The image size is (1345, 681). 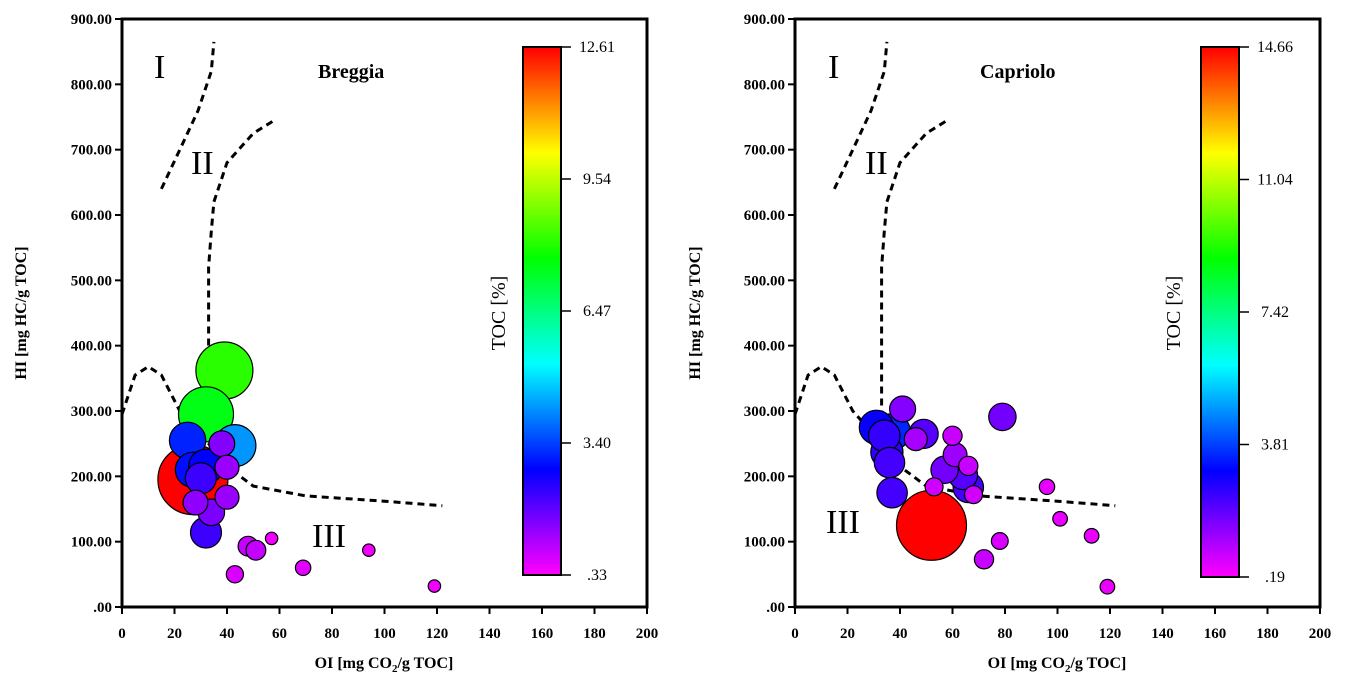 What do you see at coordinates (1275, 47) in the screenshot?
I see `colorbar-tick-label: 14.66` at bounding box center [1275, 47].